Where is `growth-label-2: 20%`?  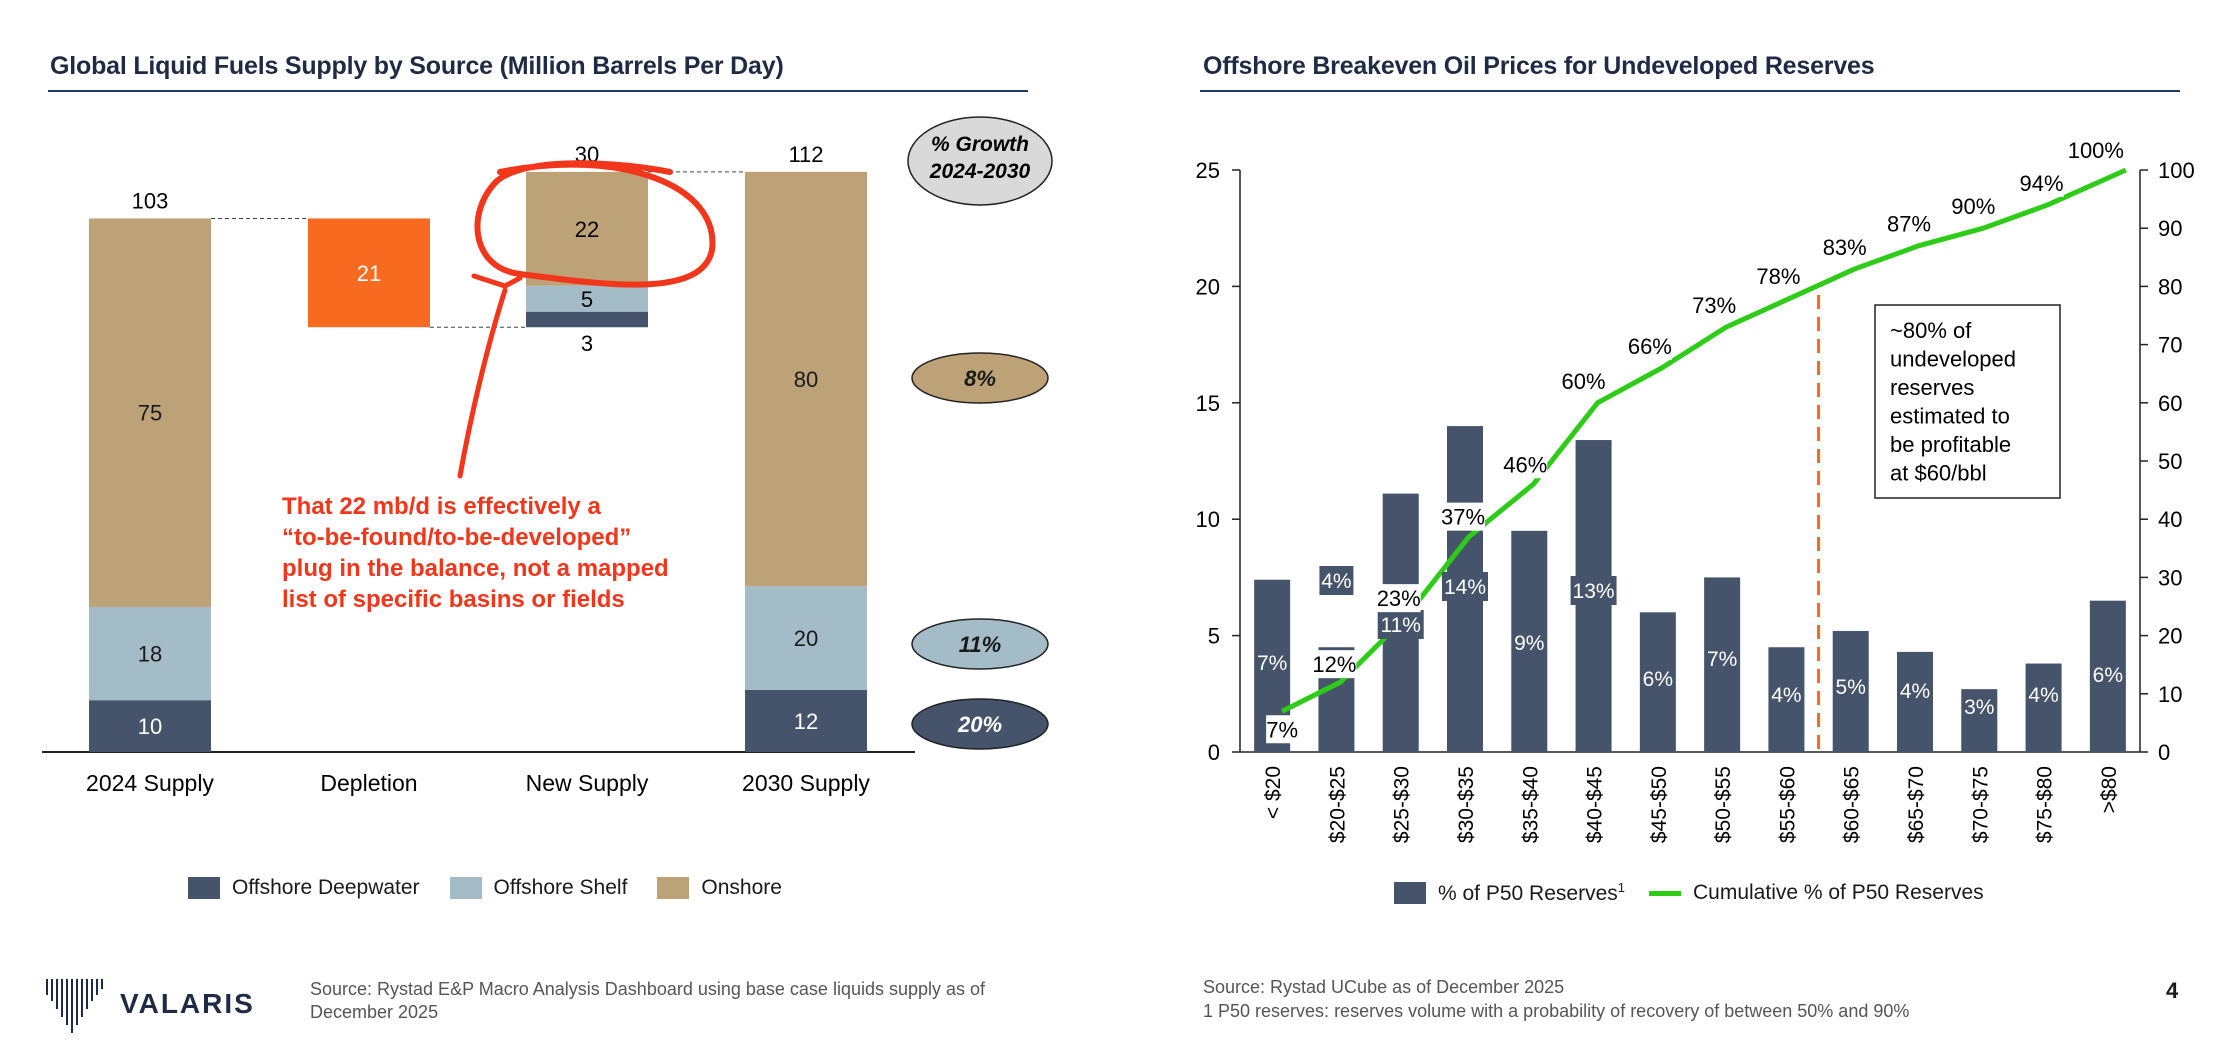 growth-label-2: 20% is located at coordinates (979, 724).